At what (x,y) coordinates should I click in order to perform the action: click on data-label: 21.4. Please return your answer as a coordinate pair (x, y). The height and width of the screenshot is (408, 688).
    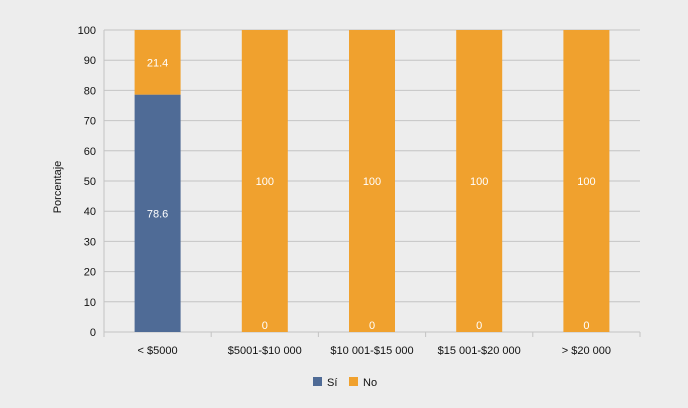
    Looking at the image, I should click on (157, 63).